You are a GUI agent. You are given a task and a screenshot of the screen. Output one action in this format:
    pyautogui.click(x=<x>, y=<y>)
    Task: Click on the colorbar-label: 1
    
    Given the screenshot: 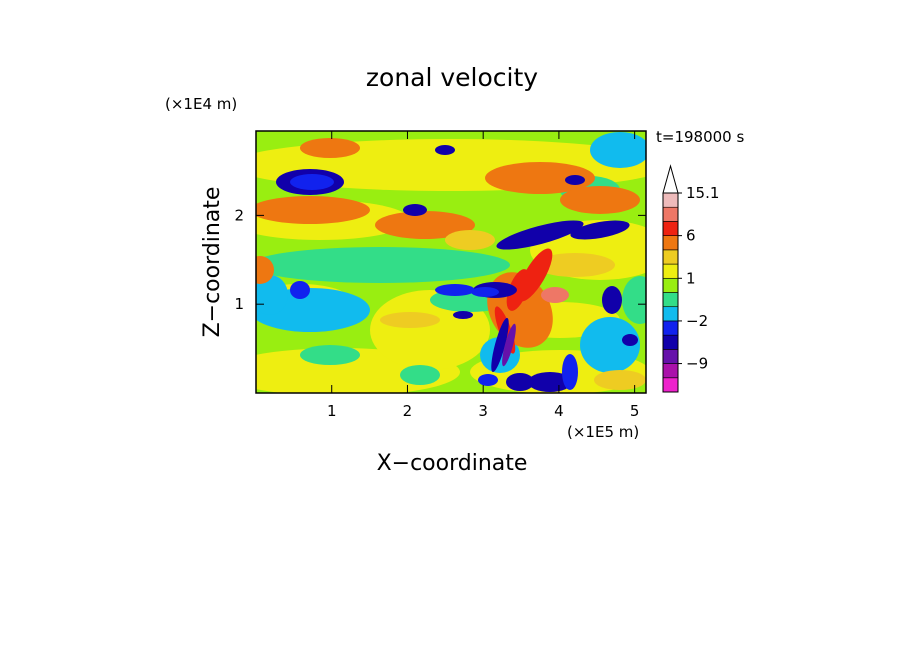 What is the action you would take?
    pyautogui.click(x=691, y=278)
    